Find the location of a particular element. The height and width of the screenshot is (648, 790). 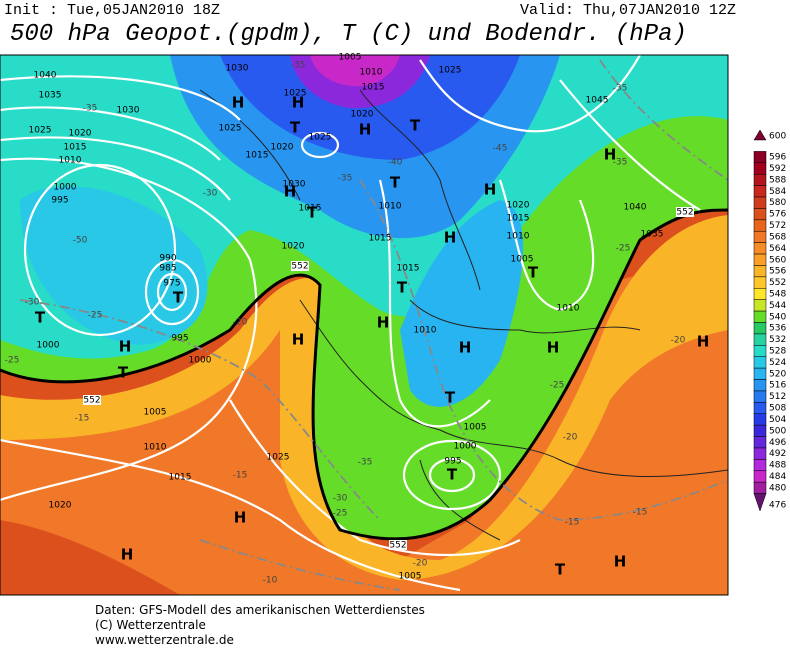

scale-label: 552 is located at coordinates (777, 283).